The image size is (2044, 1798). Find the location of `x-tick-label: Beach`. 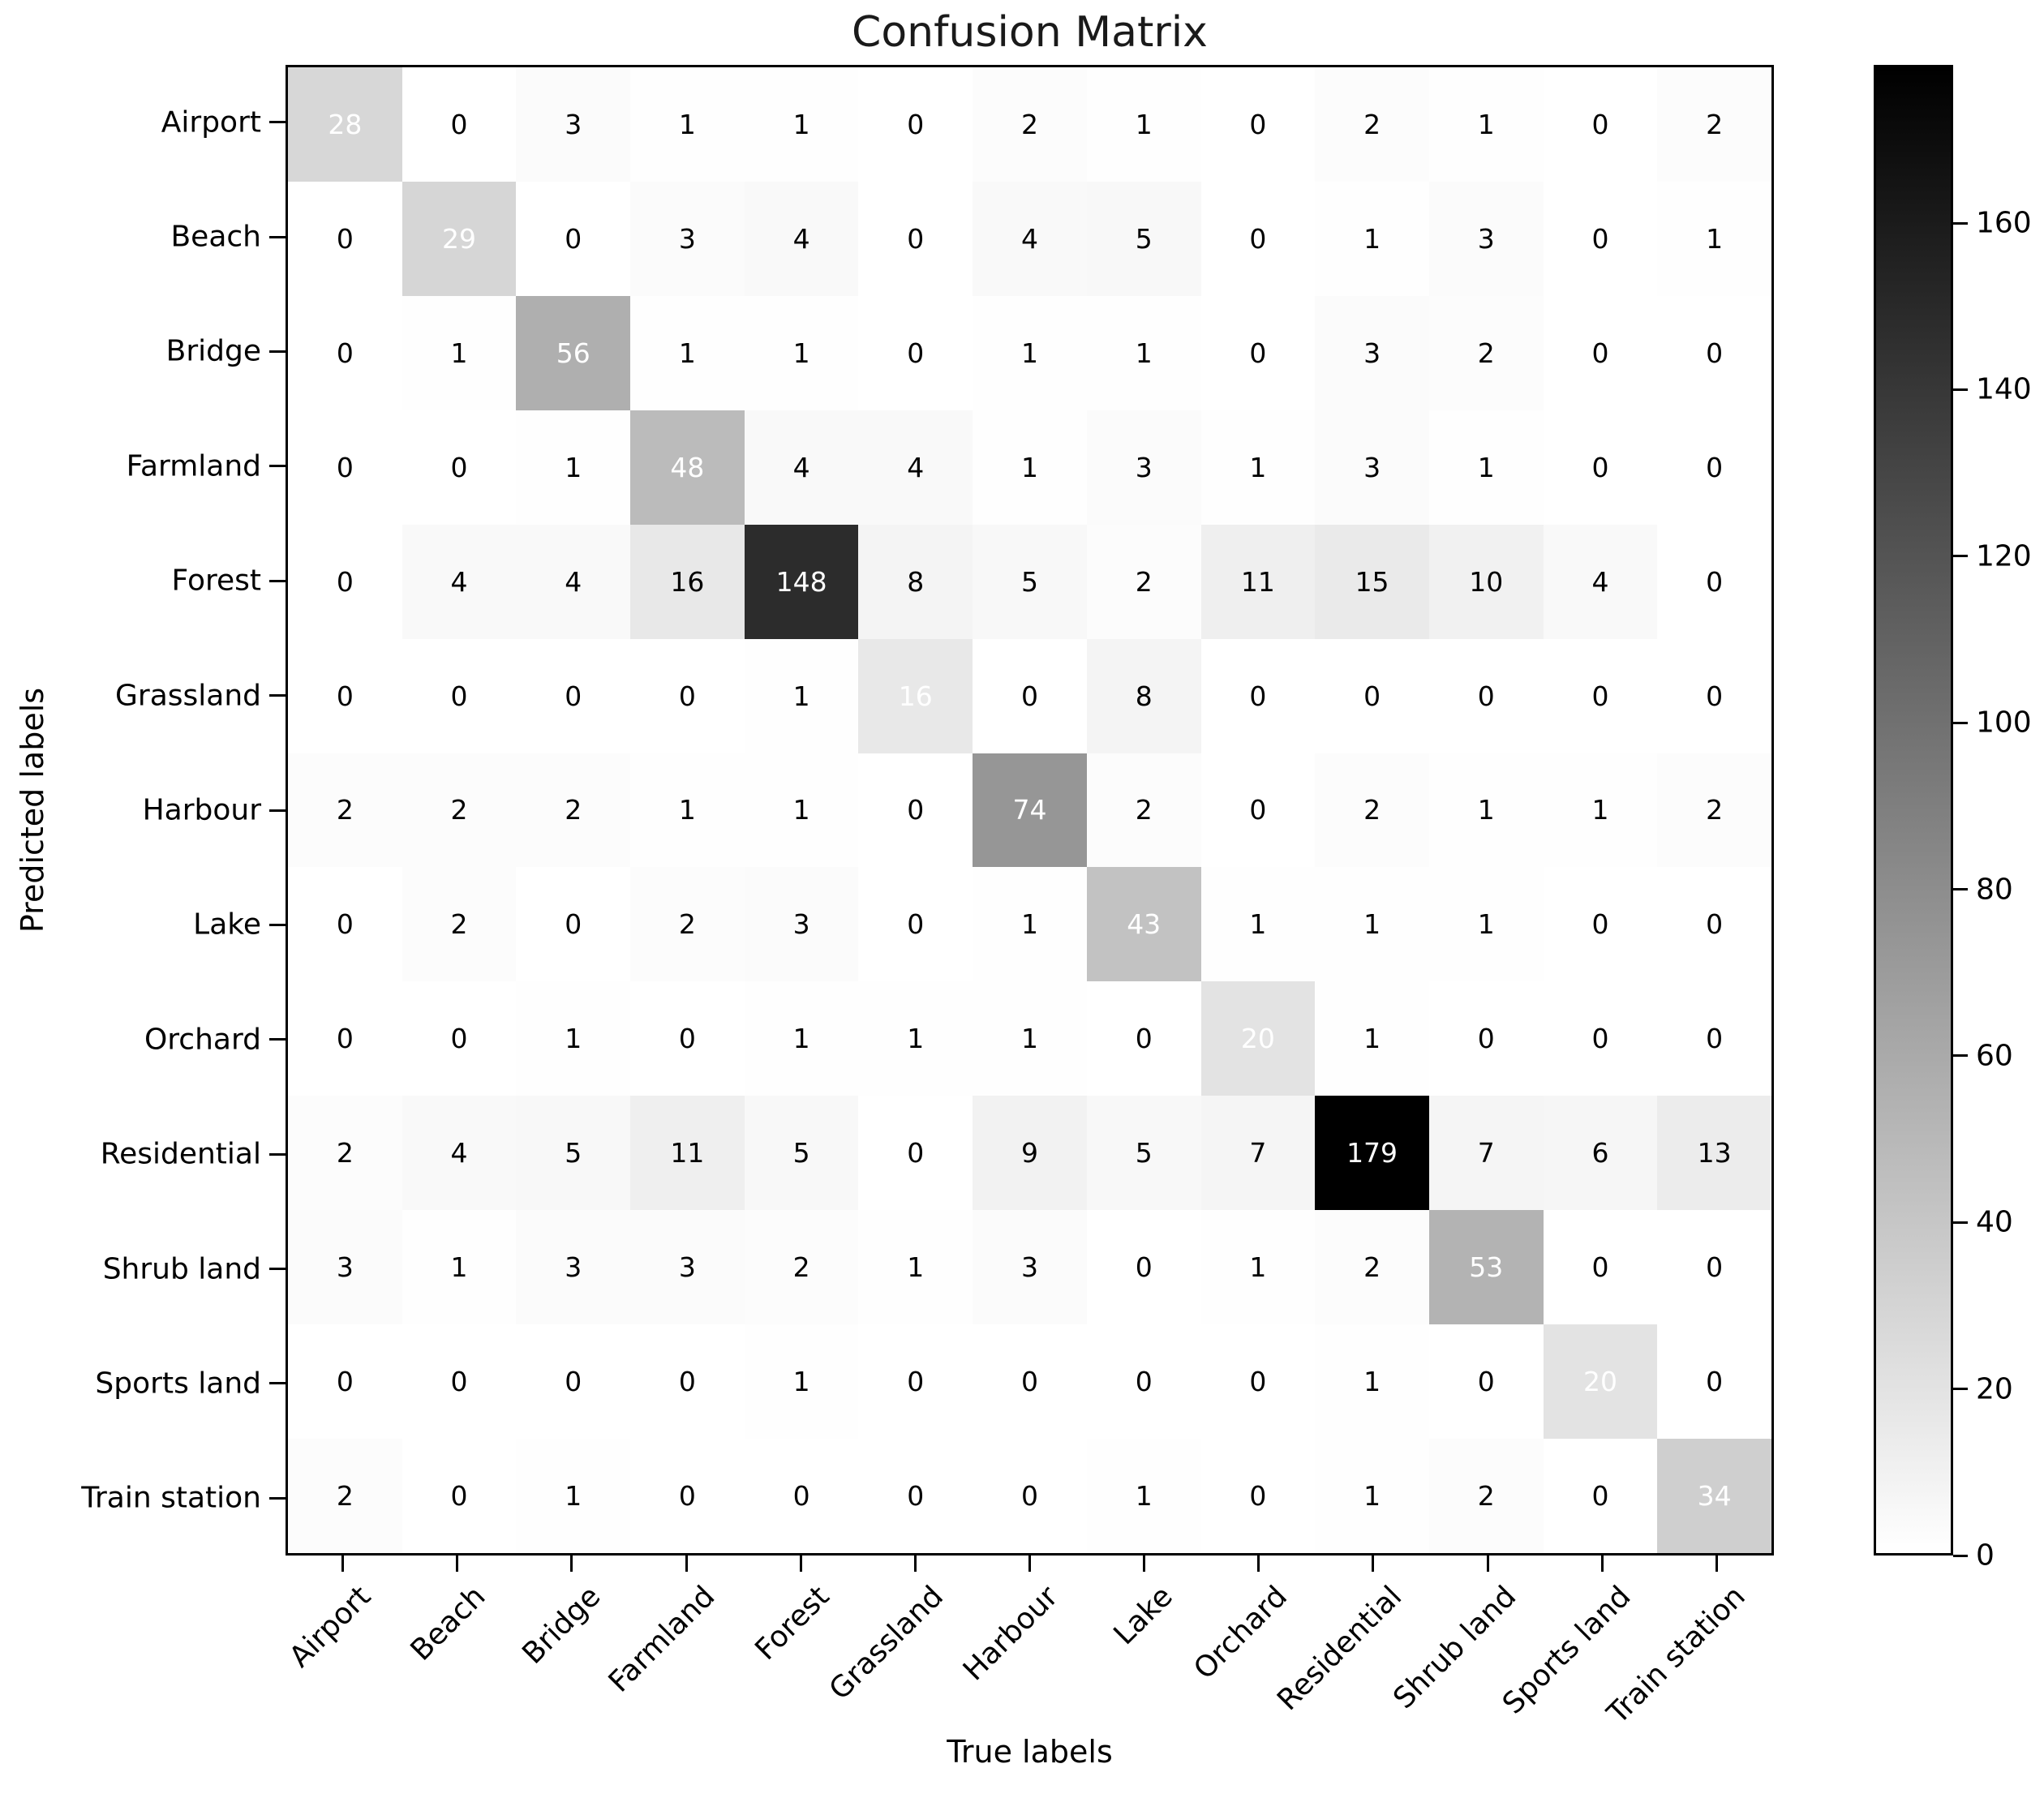

x-tick-label: Beach is located at coordinates (448, 1623).